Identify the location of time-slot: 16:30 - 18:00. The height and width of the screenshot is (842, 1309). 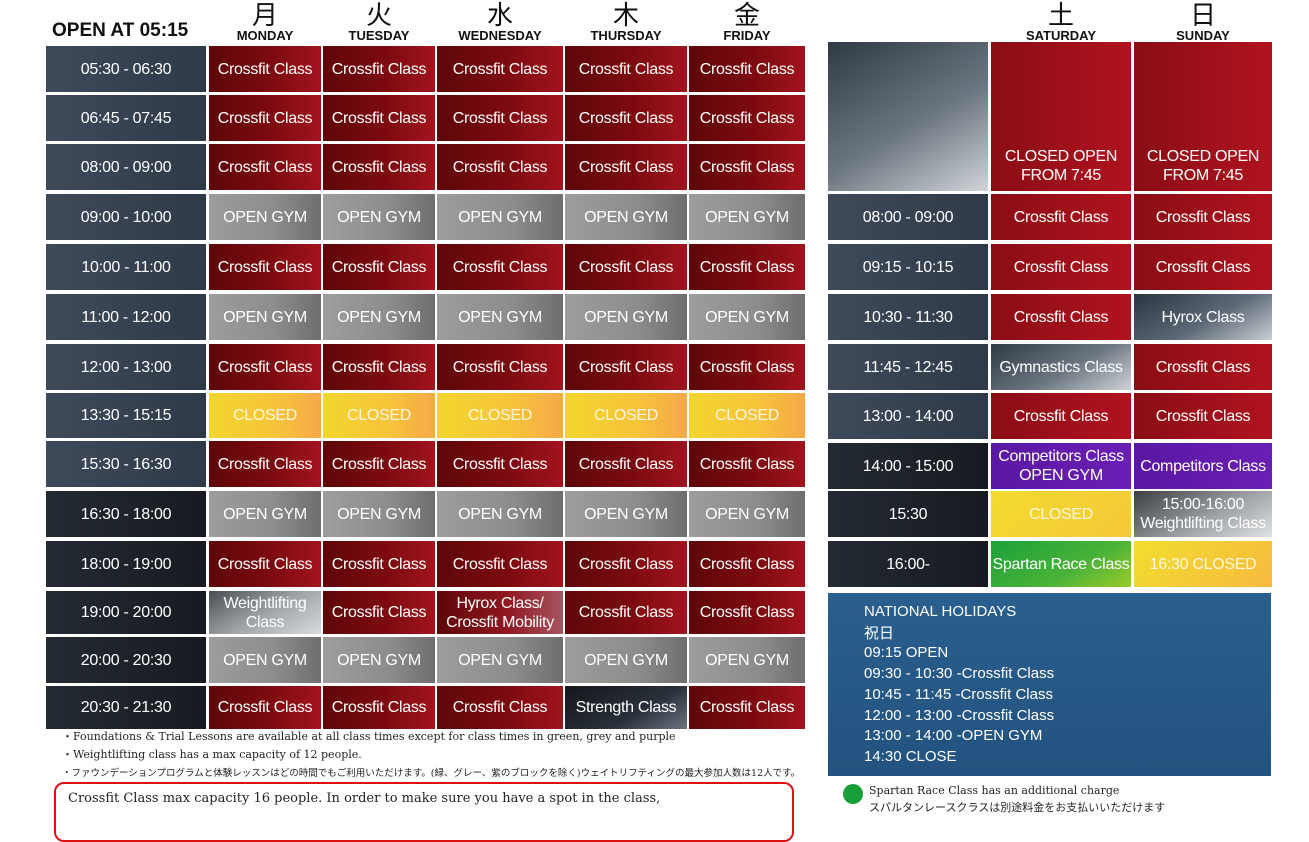
(126, 514).